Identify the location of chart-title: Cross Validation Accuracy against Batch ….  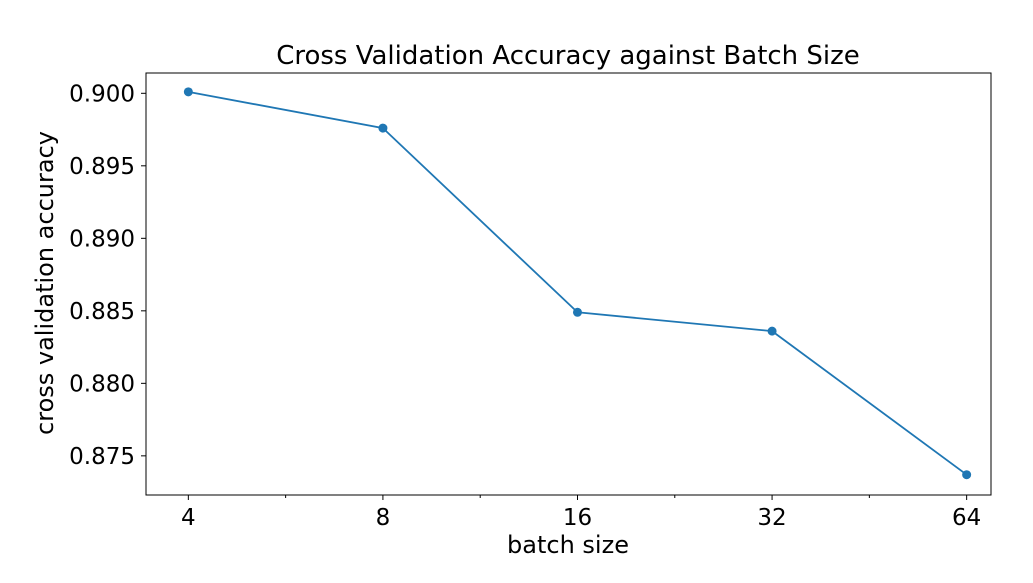
(568, 56).